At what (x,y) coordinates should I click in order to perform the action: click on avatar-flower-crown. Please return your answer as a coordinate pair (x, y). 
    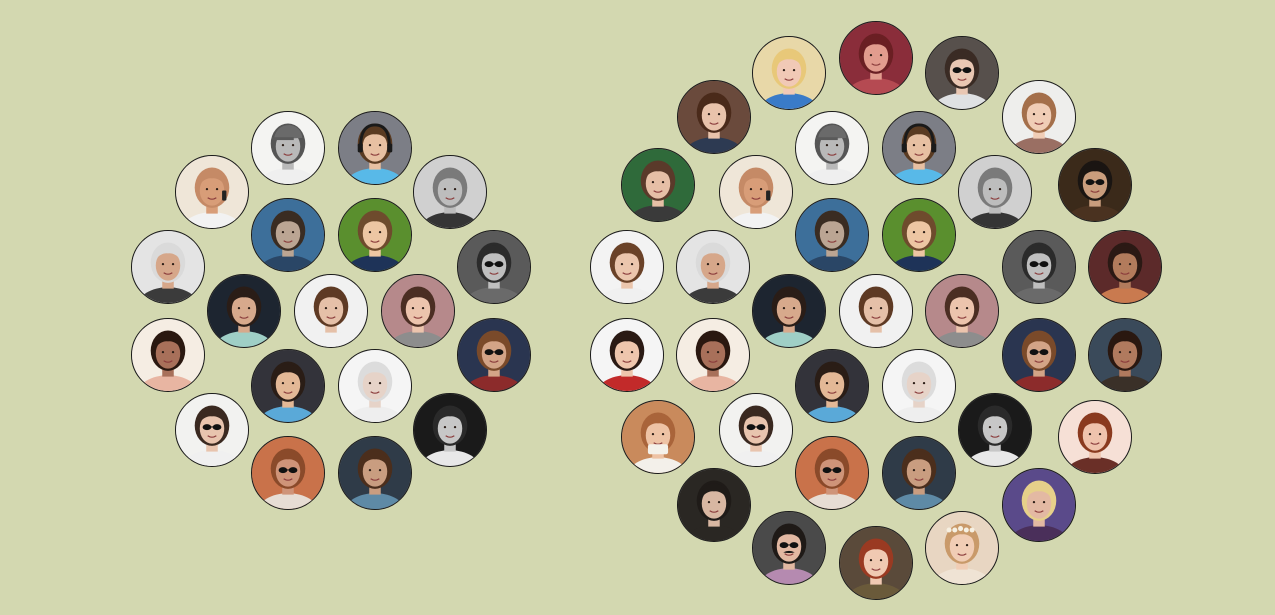
    Looking at the image, I should click on (962, 548).